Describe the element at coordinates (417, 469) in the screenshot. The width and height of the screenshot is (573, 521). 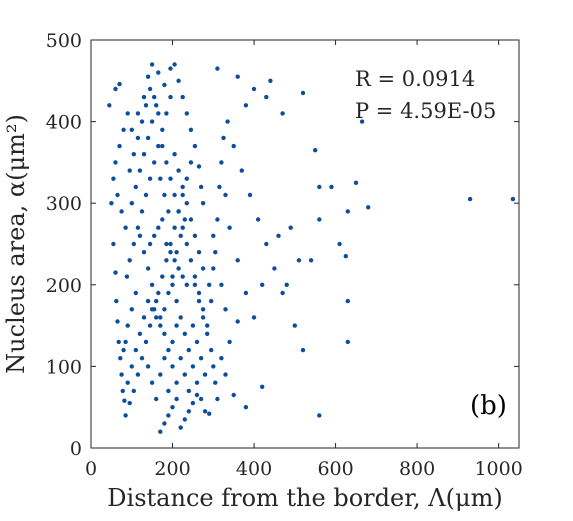
I see `x-tick-label: 800` at that location.